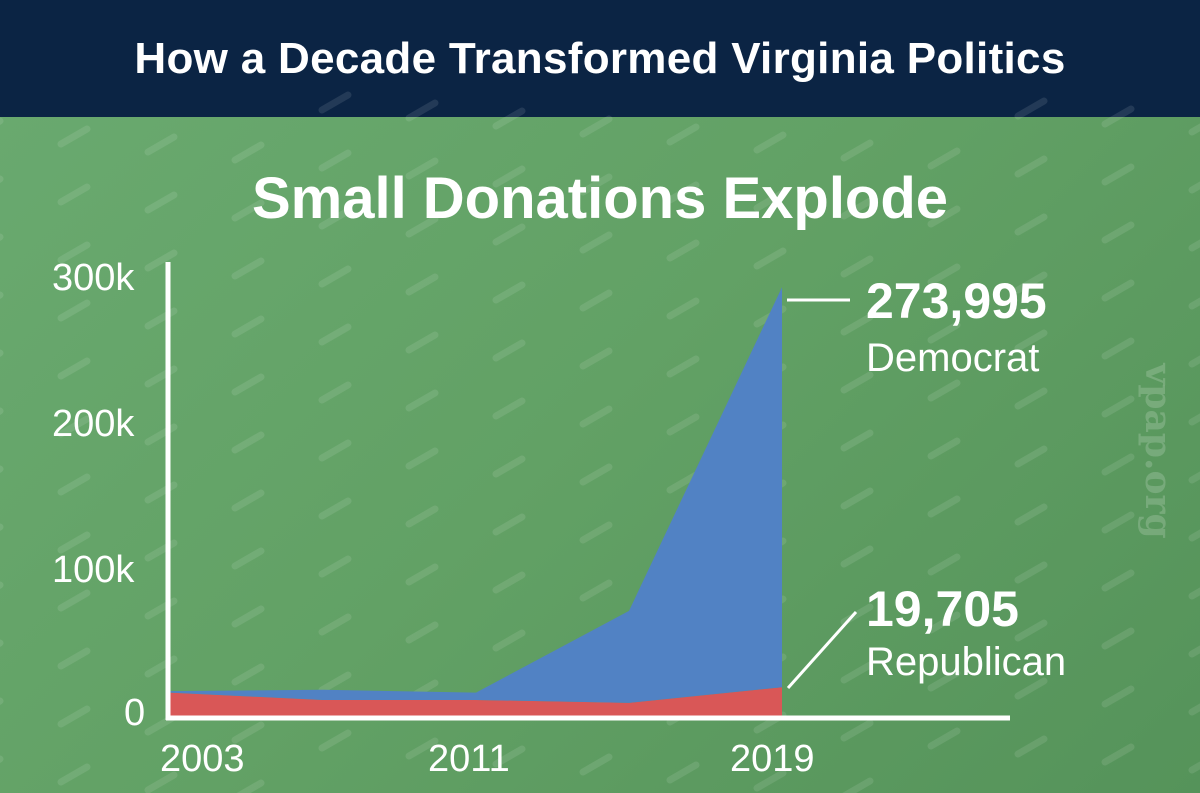 Image resolution: width=1200 pixels, height=793 pixels. I want to click on y-tick-label: 200k, so click(93, 424).